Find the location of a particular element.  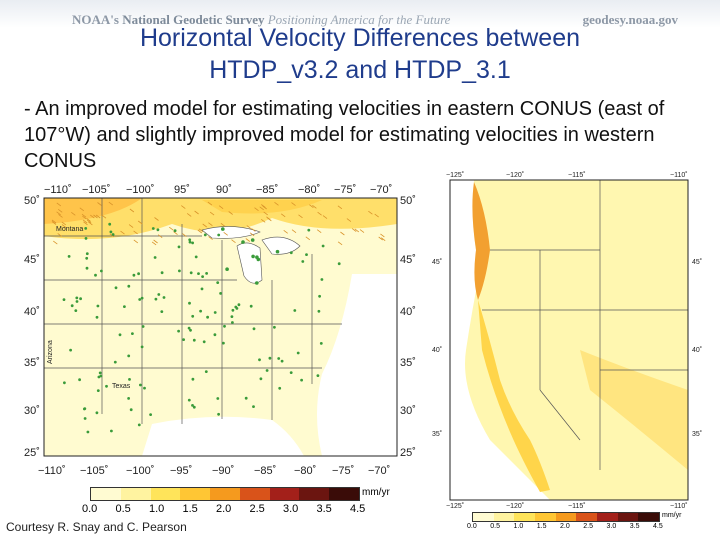

lon-label: −125˚ is located at coordinates (455, 506).